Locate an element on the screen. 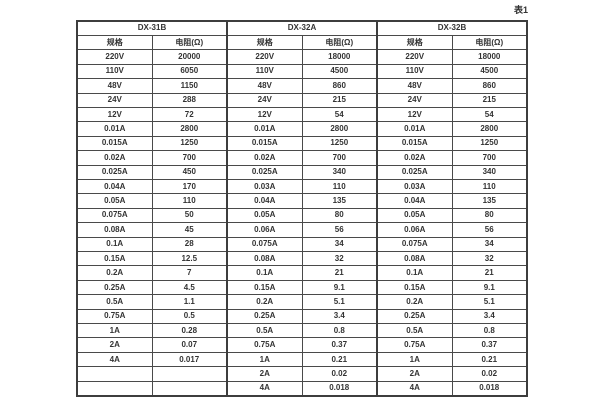  table-row: 0.075A 50 0.05A 80 0.05A 80 is located at coordinates (302, 215).